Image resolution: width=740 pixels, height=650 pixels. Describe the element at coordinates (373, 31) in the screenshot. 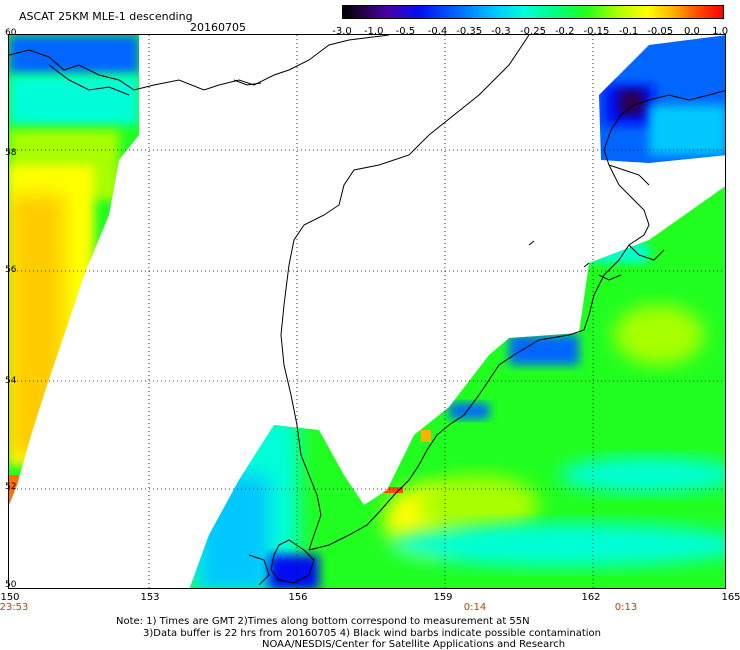

I see `color-tick: -1.0` at that location.